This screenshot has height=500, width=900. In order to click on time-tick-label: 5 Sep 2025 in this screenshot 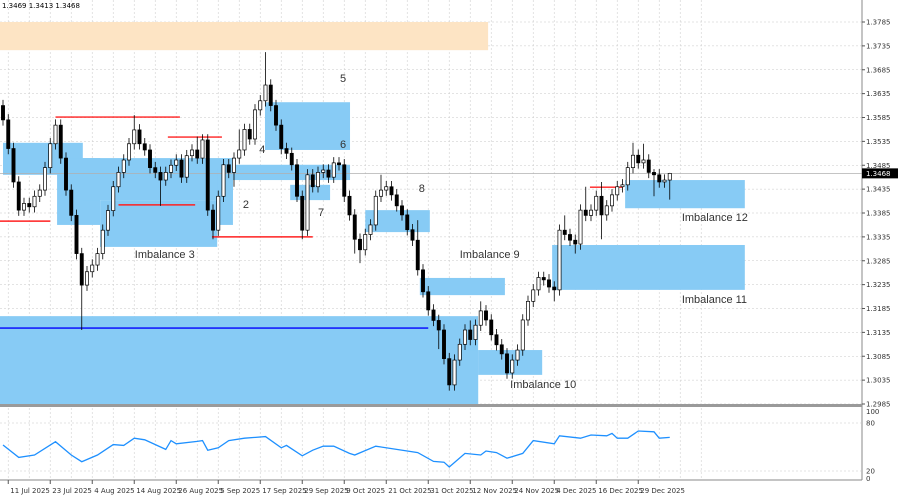, I will do `click(240, 491)`.